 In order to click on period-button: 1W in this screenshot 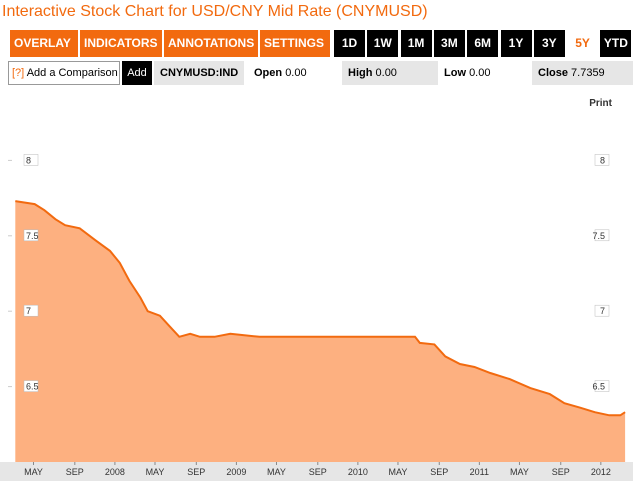, I will do `click(383, 43)`.